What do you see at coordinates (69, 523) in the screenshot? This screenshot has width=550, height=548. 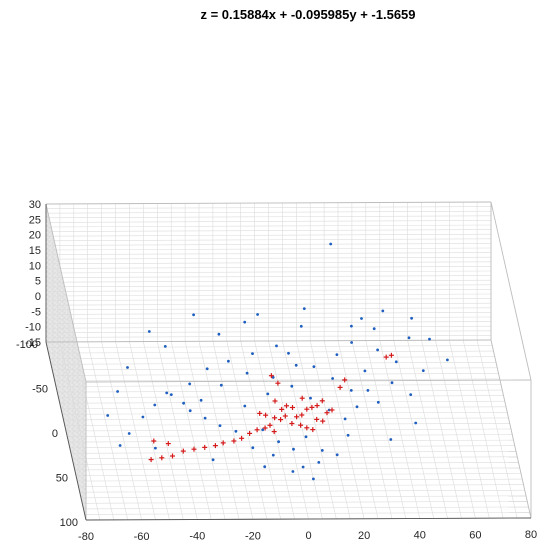 I see `y-tick-label: 100` at bounding box center [69, 523].